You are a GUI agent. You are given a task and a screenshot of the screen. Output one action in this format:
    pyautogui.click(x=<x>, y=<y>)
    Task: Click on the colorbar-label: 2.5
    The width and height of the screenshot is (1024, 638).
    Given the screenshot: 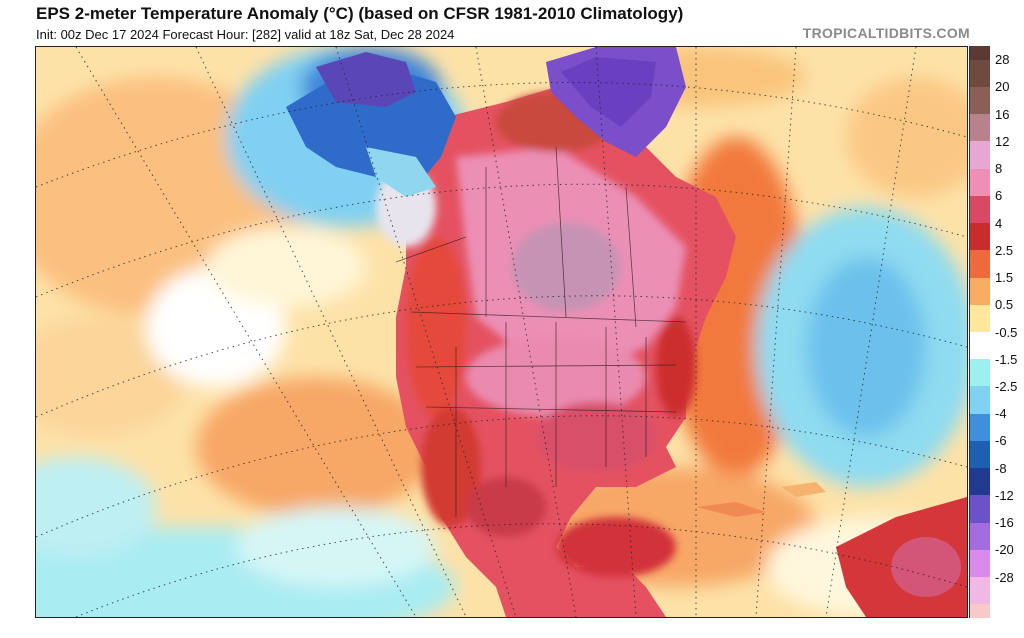 What is the action you would take?
    pyautogui.click(x=1004, y=250)
    